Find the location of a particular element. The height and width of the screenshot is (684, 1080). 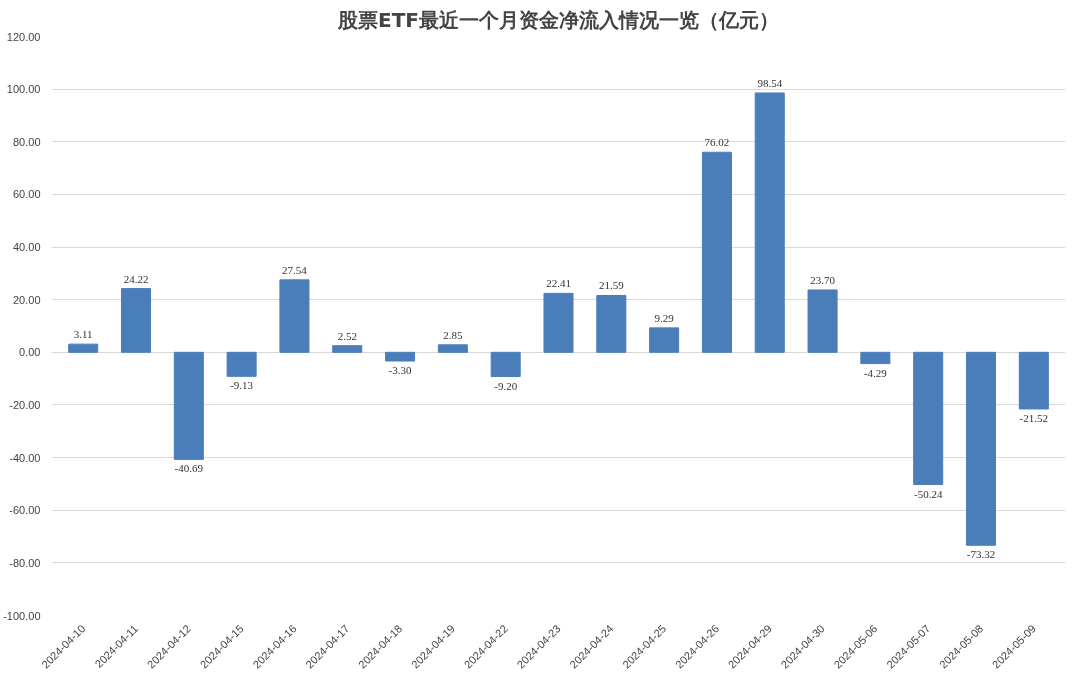

data-label: -3.30 is located at coordinates (400, 370).